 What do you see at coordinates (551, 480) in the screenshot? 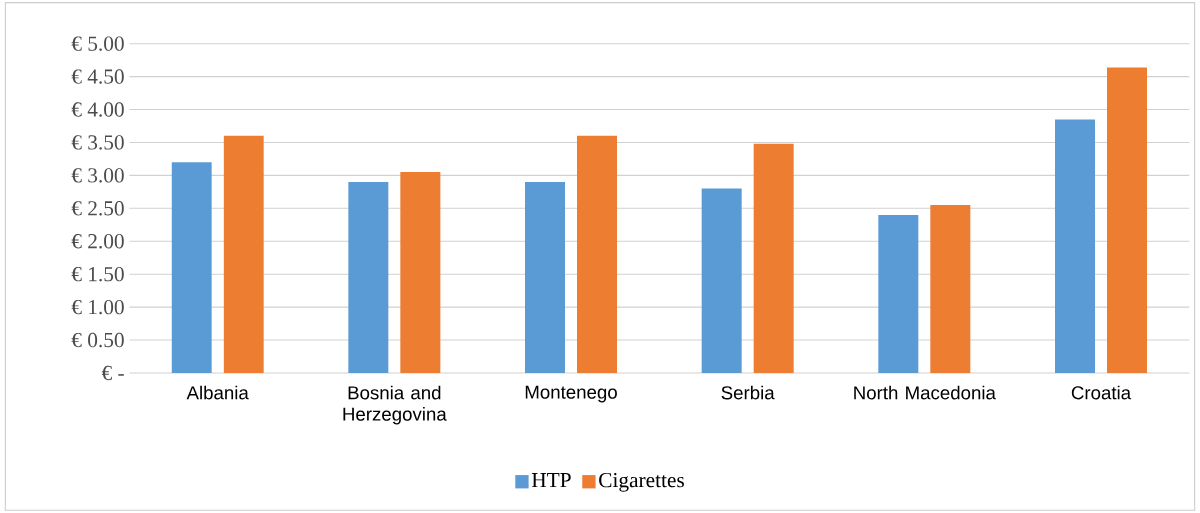
I see `legend-label: HTP` at bounding box center [551, 480].